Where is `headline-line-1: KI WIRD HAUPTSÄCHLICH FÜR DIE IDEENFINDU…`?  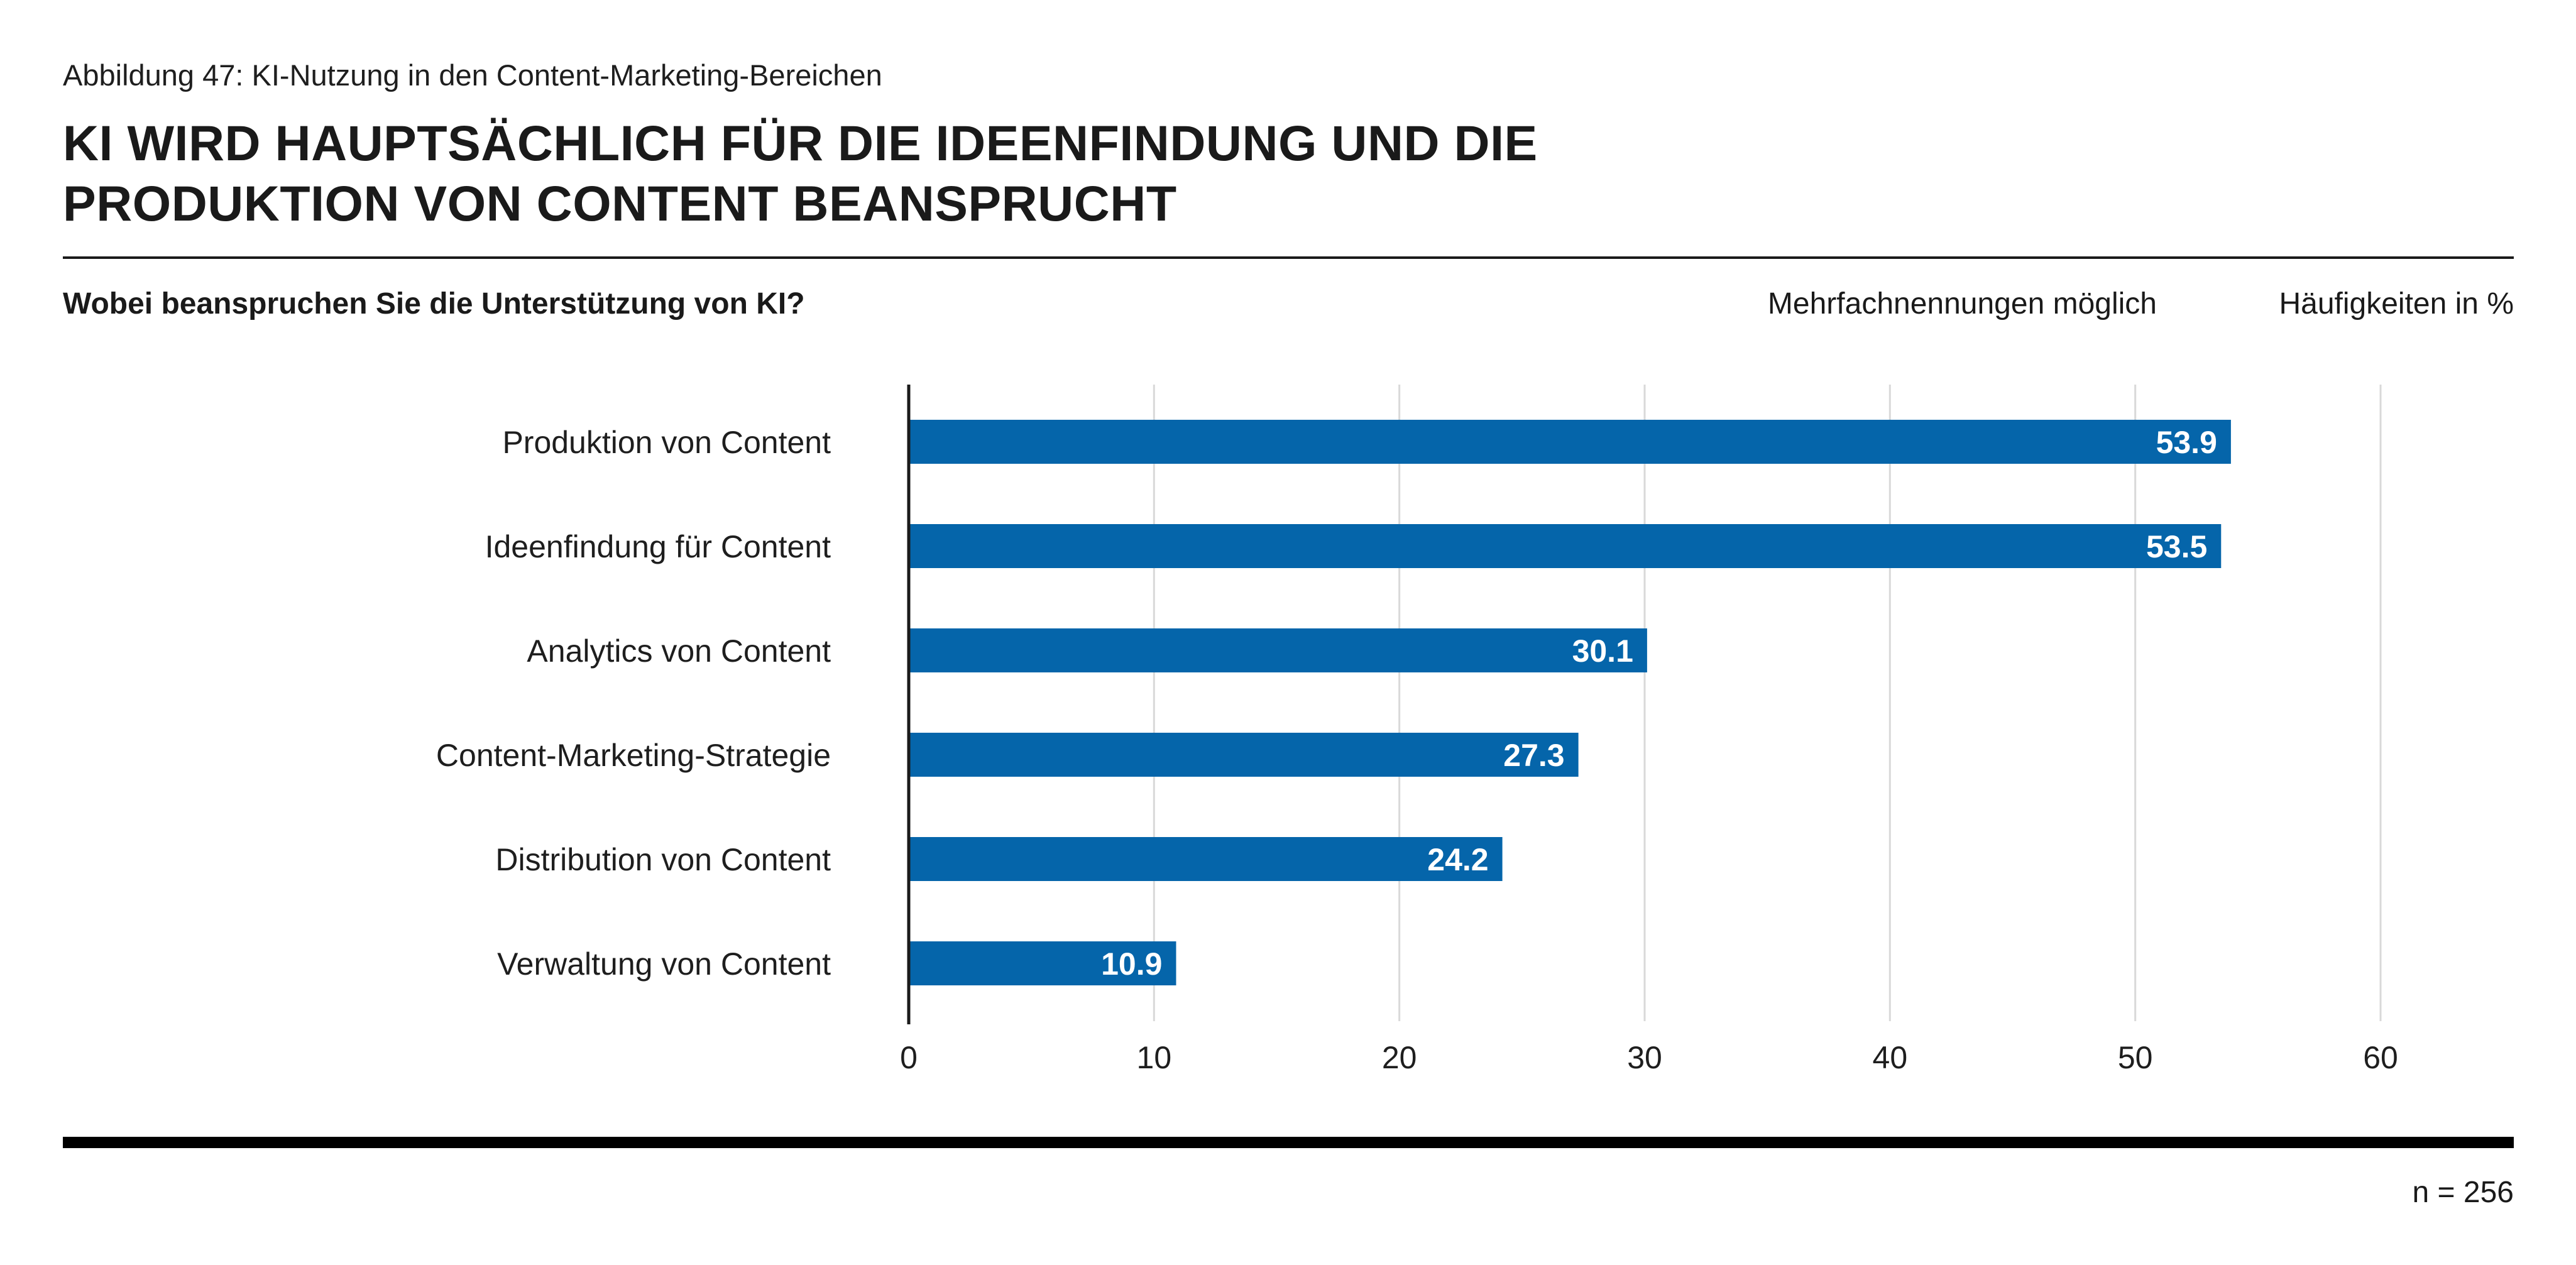
headline-line-1: KI WIRD HAUPTSÄCHLICH FÜR DIE IDEENFINDU… is located at coordinates (800, 143).